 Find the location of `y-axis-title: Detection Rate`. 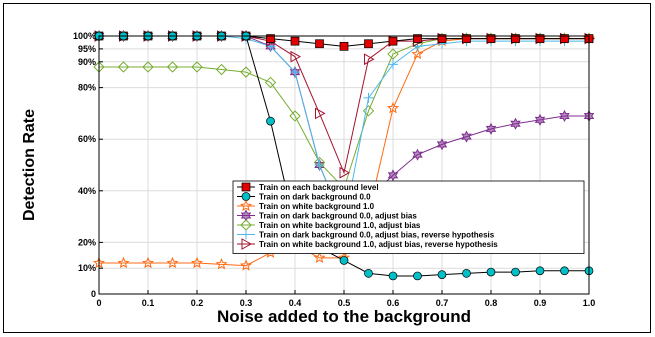

y-axis-title: Detection Rate is located at coordinates (29, 165).